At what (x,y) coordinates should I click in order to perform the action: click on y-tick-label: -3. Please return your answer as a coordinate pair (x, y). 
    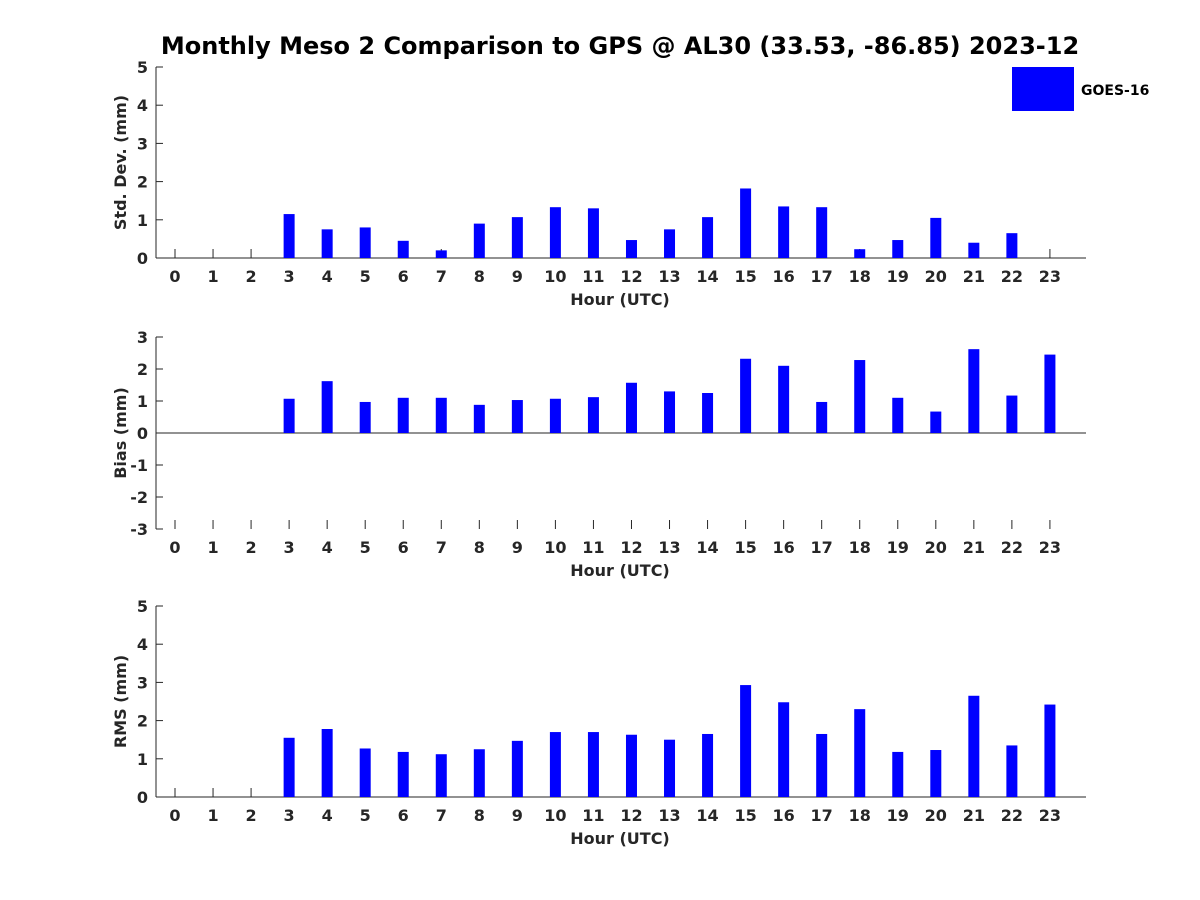
    Looking at the image, I should click on (139, 529).